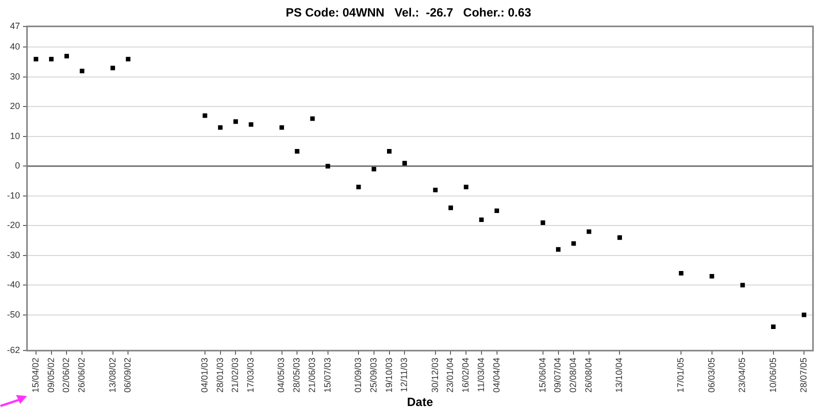 The image size is (827, 412). What do you see at coordinates (681, 375) in the screenshot?
I see `x-tick-label: 17/01/05` at bounding box center [681, 375].